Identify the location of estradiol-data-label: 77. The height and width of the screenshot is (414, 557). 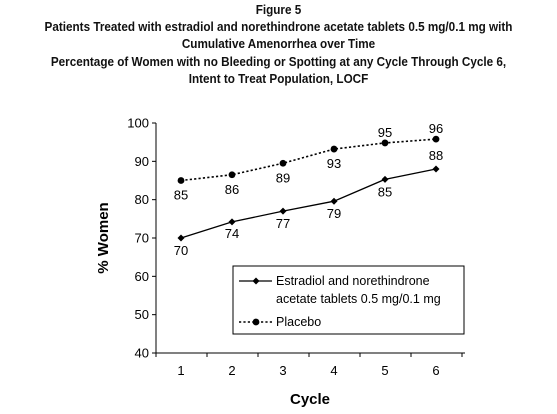
(283, 223).